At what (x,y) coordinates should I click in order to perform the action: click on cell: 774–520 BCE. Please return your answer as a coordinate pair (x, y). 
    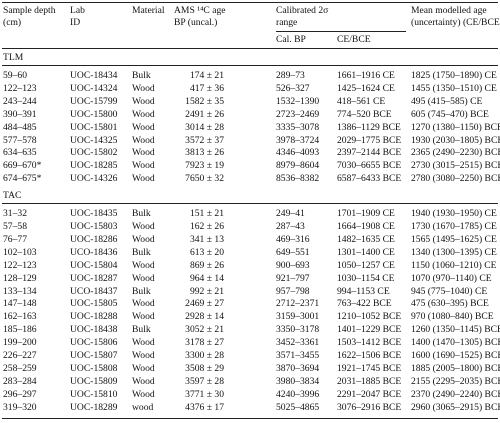
    Looking at the image, I should click on (364, 114).